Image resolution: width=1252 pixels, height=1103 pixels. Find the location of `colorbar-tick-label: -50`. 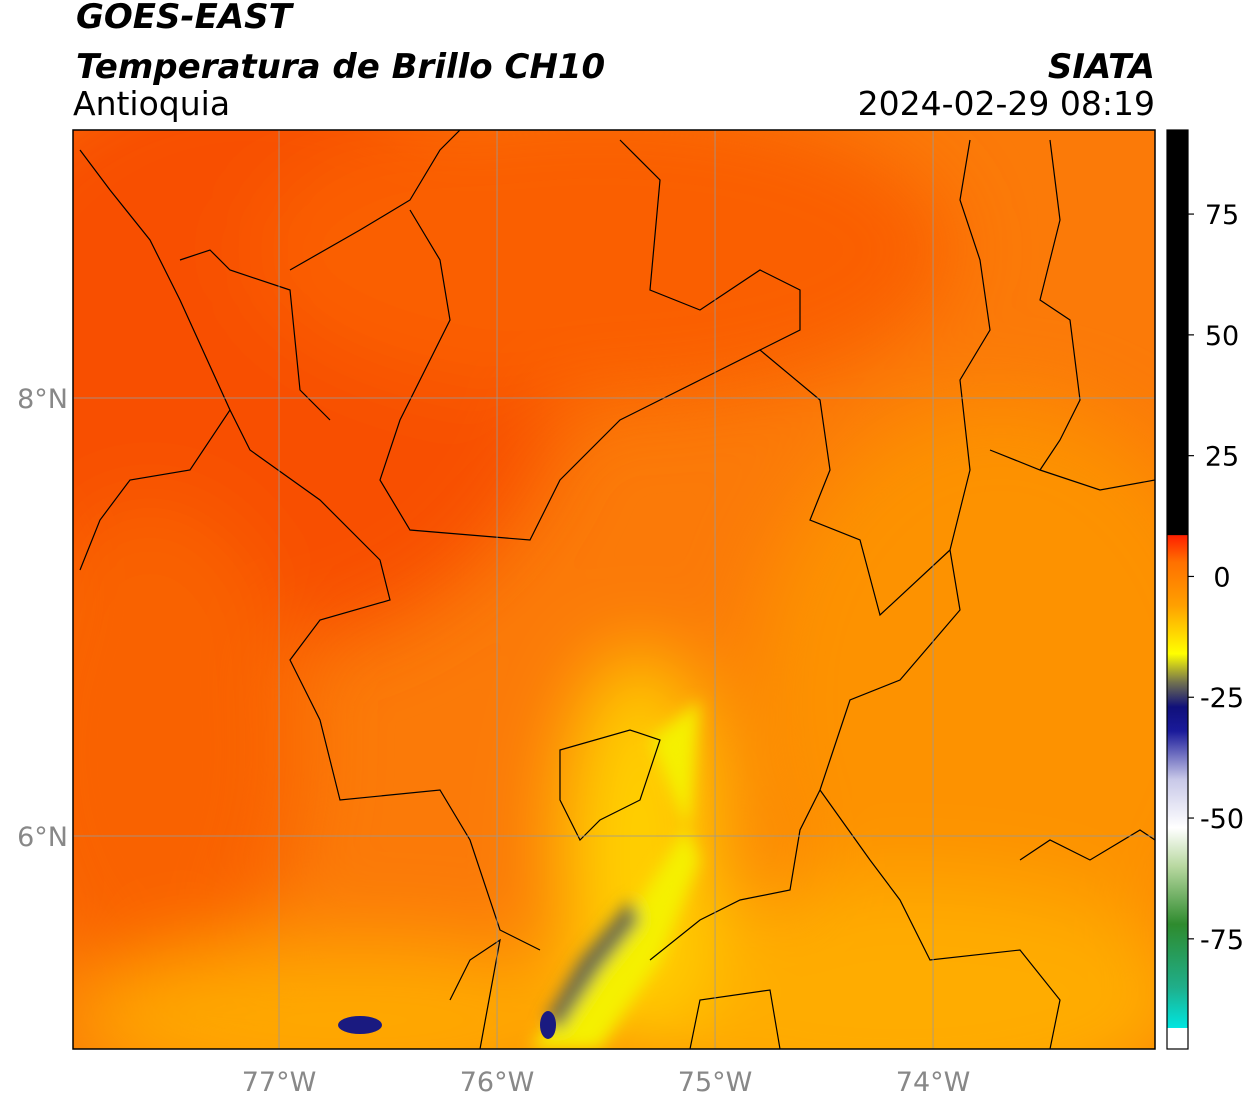

colorbar-tick-label: -50 is located at coordinates (1222, 819).